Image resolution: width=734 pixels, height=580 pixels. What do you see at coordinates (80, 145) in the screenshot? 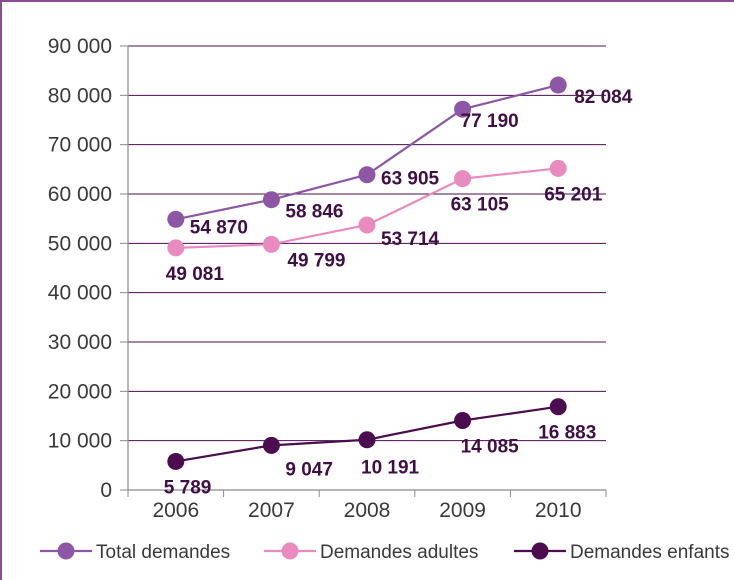
I see `y-tick-label: 70 000` at bounding box center [80, 145].